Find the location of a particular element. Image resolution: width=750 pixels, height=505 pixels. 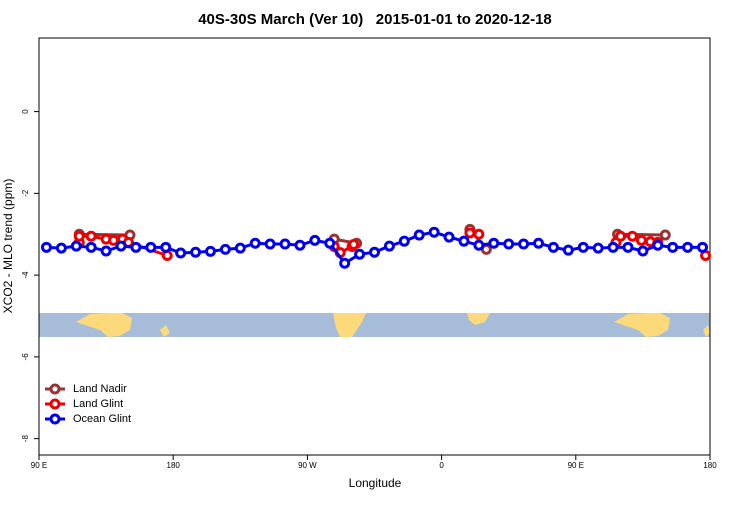

legend-label: Land Nadir is located at coordinates (100, 389).